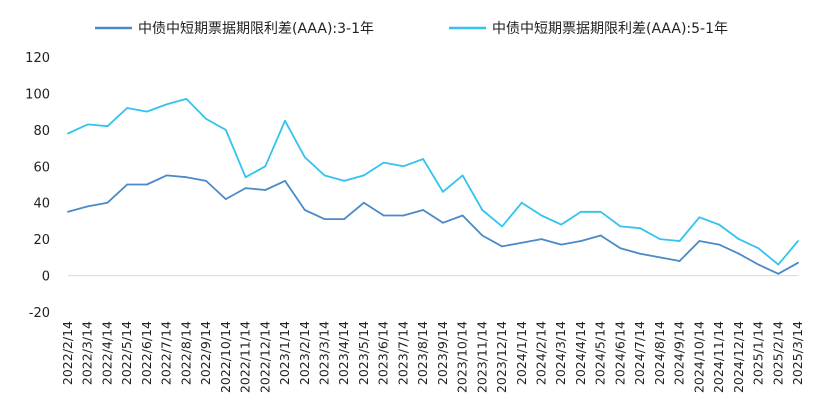 The height and width of the screenshot is (413, 827). I want to click on y-tick-label: 20, so click(41, 240).